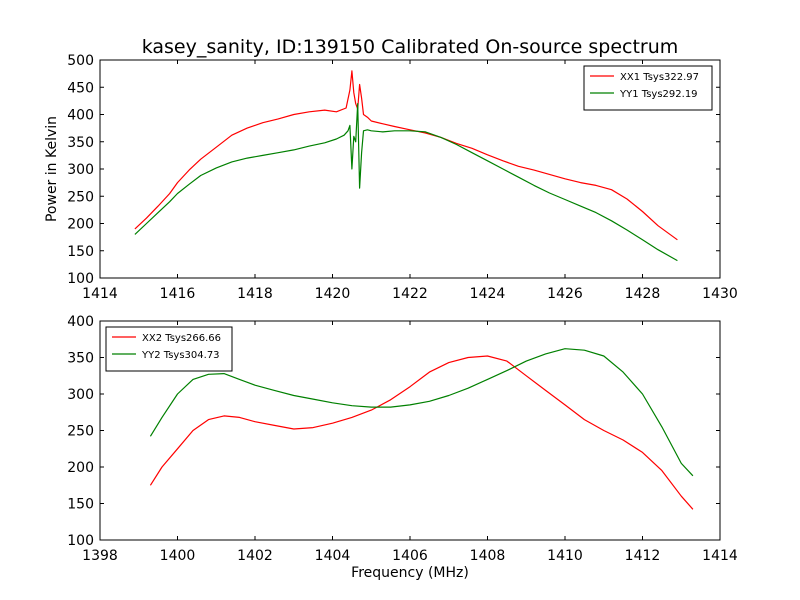  I want to click on x-tick-label: 1410, so click(565, 556).